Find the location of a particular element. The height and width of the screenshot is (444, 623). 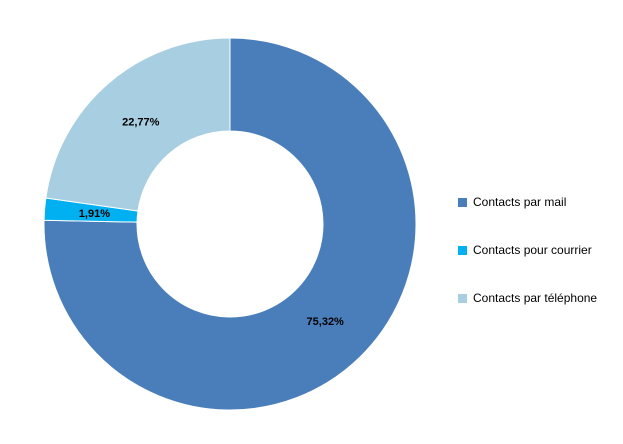

legend-item-contacts-pour-courrier: Contacts pour courrier is located at coordinates (527, 250).